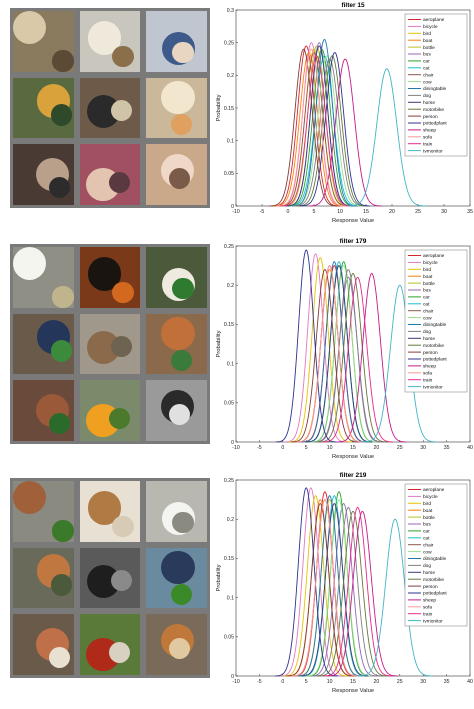  I want to click on series-group, so click(348, 122).